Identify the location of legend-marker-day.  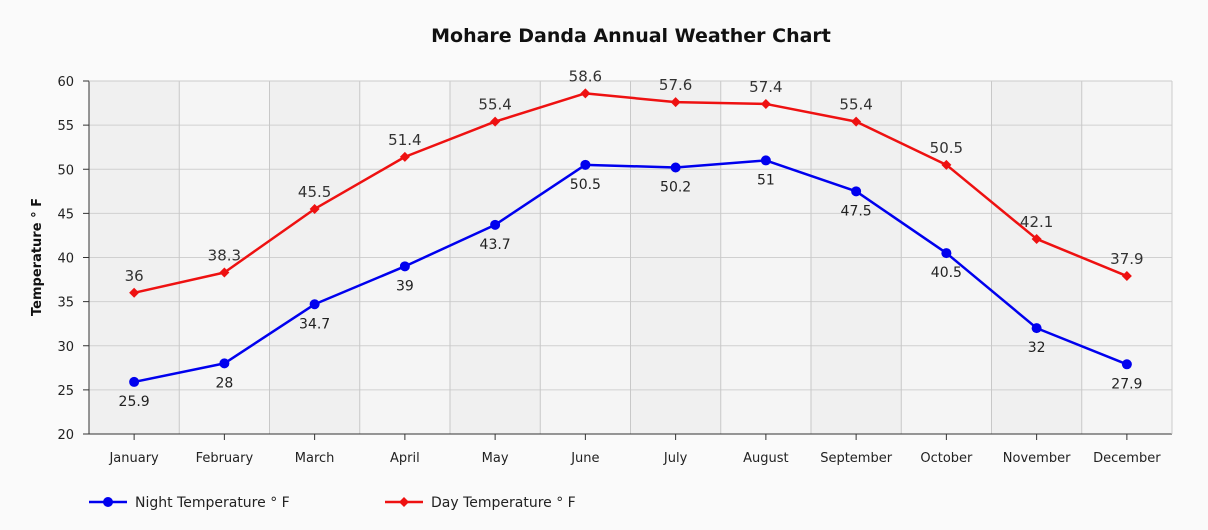
(404, 502).